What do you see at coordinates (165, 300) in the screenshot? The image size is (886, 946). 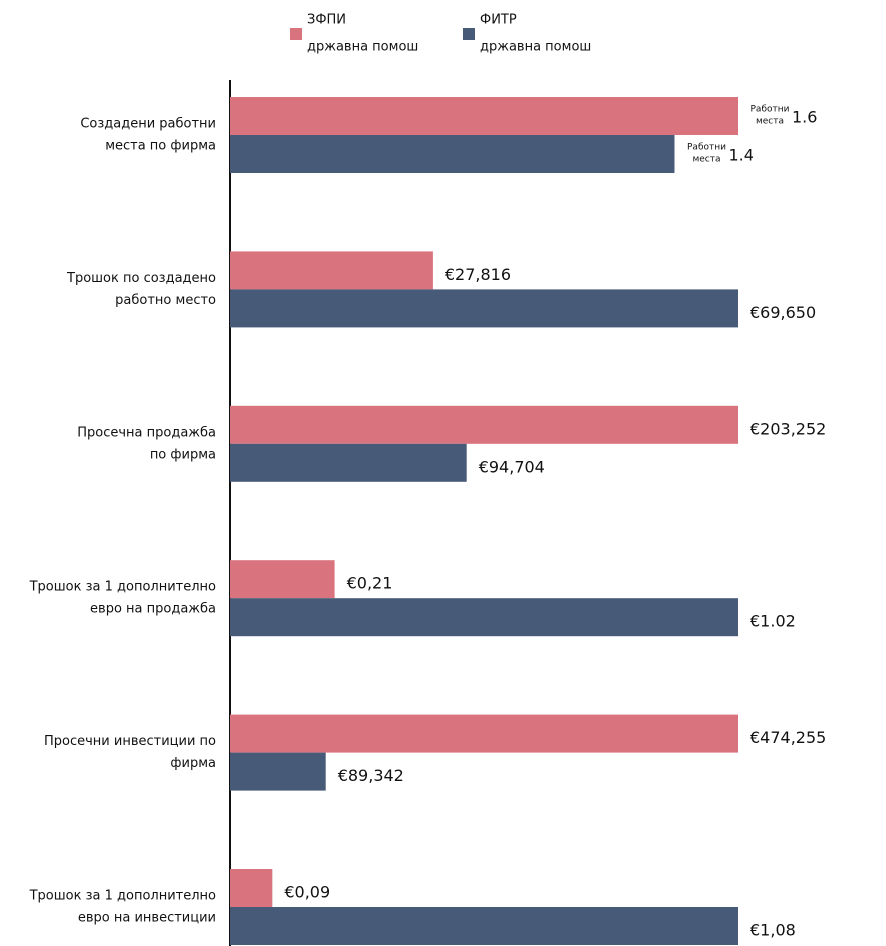 I see `category-label: работно место` at bounding box center [165, 300].